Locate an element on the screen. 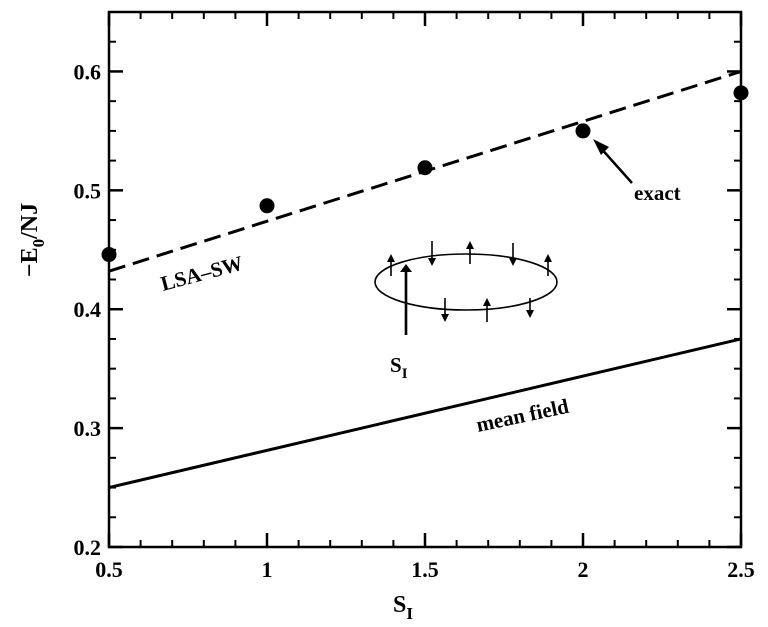 This screenshot has width=768, height=627. annotation-mean-field: mean field is located at coordinates (522, 415).